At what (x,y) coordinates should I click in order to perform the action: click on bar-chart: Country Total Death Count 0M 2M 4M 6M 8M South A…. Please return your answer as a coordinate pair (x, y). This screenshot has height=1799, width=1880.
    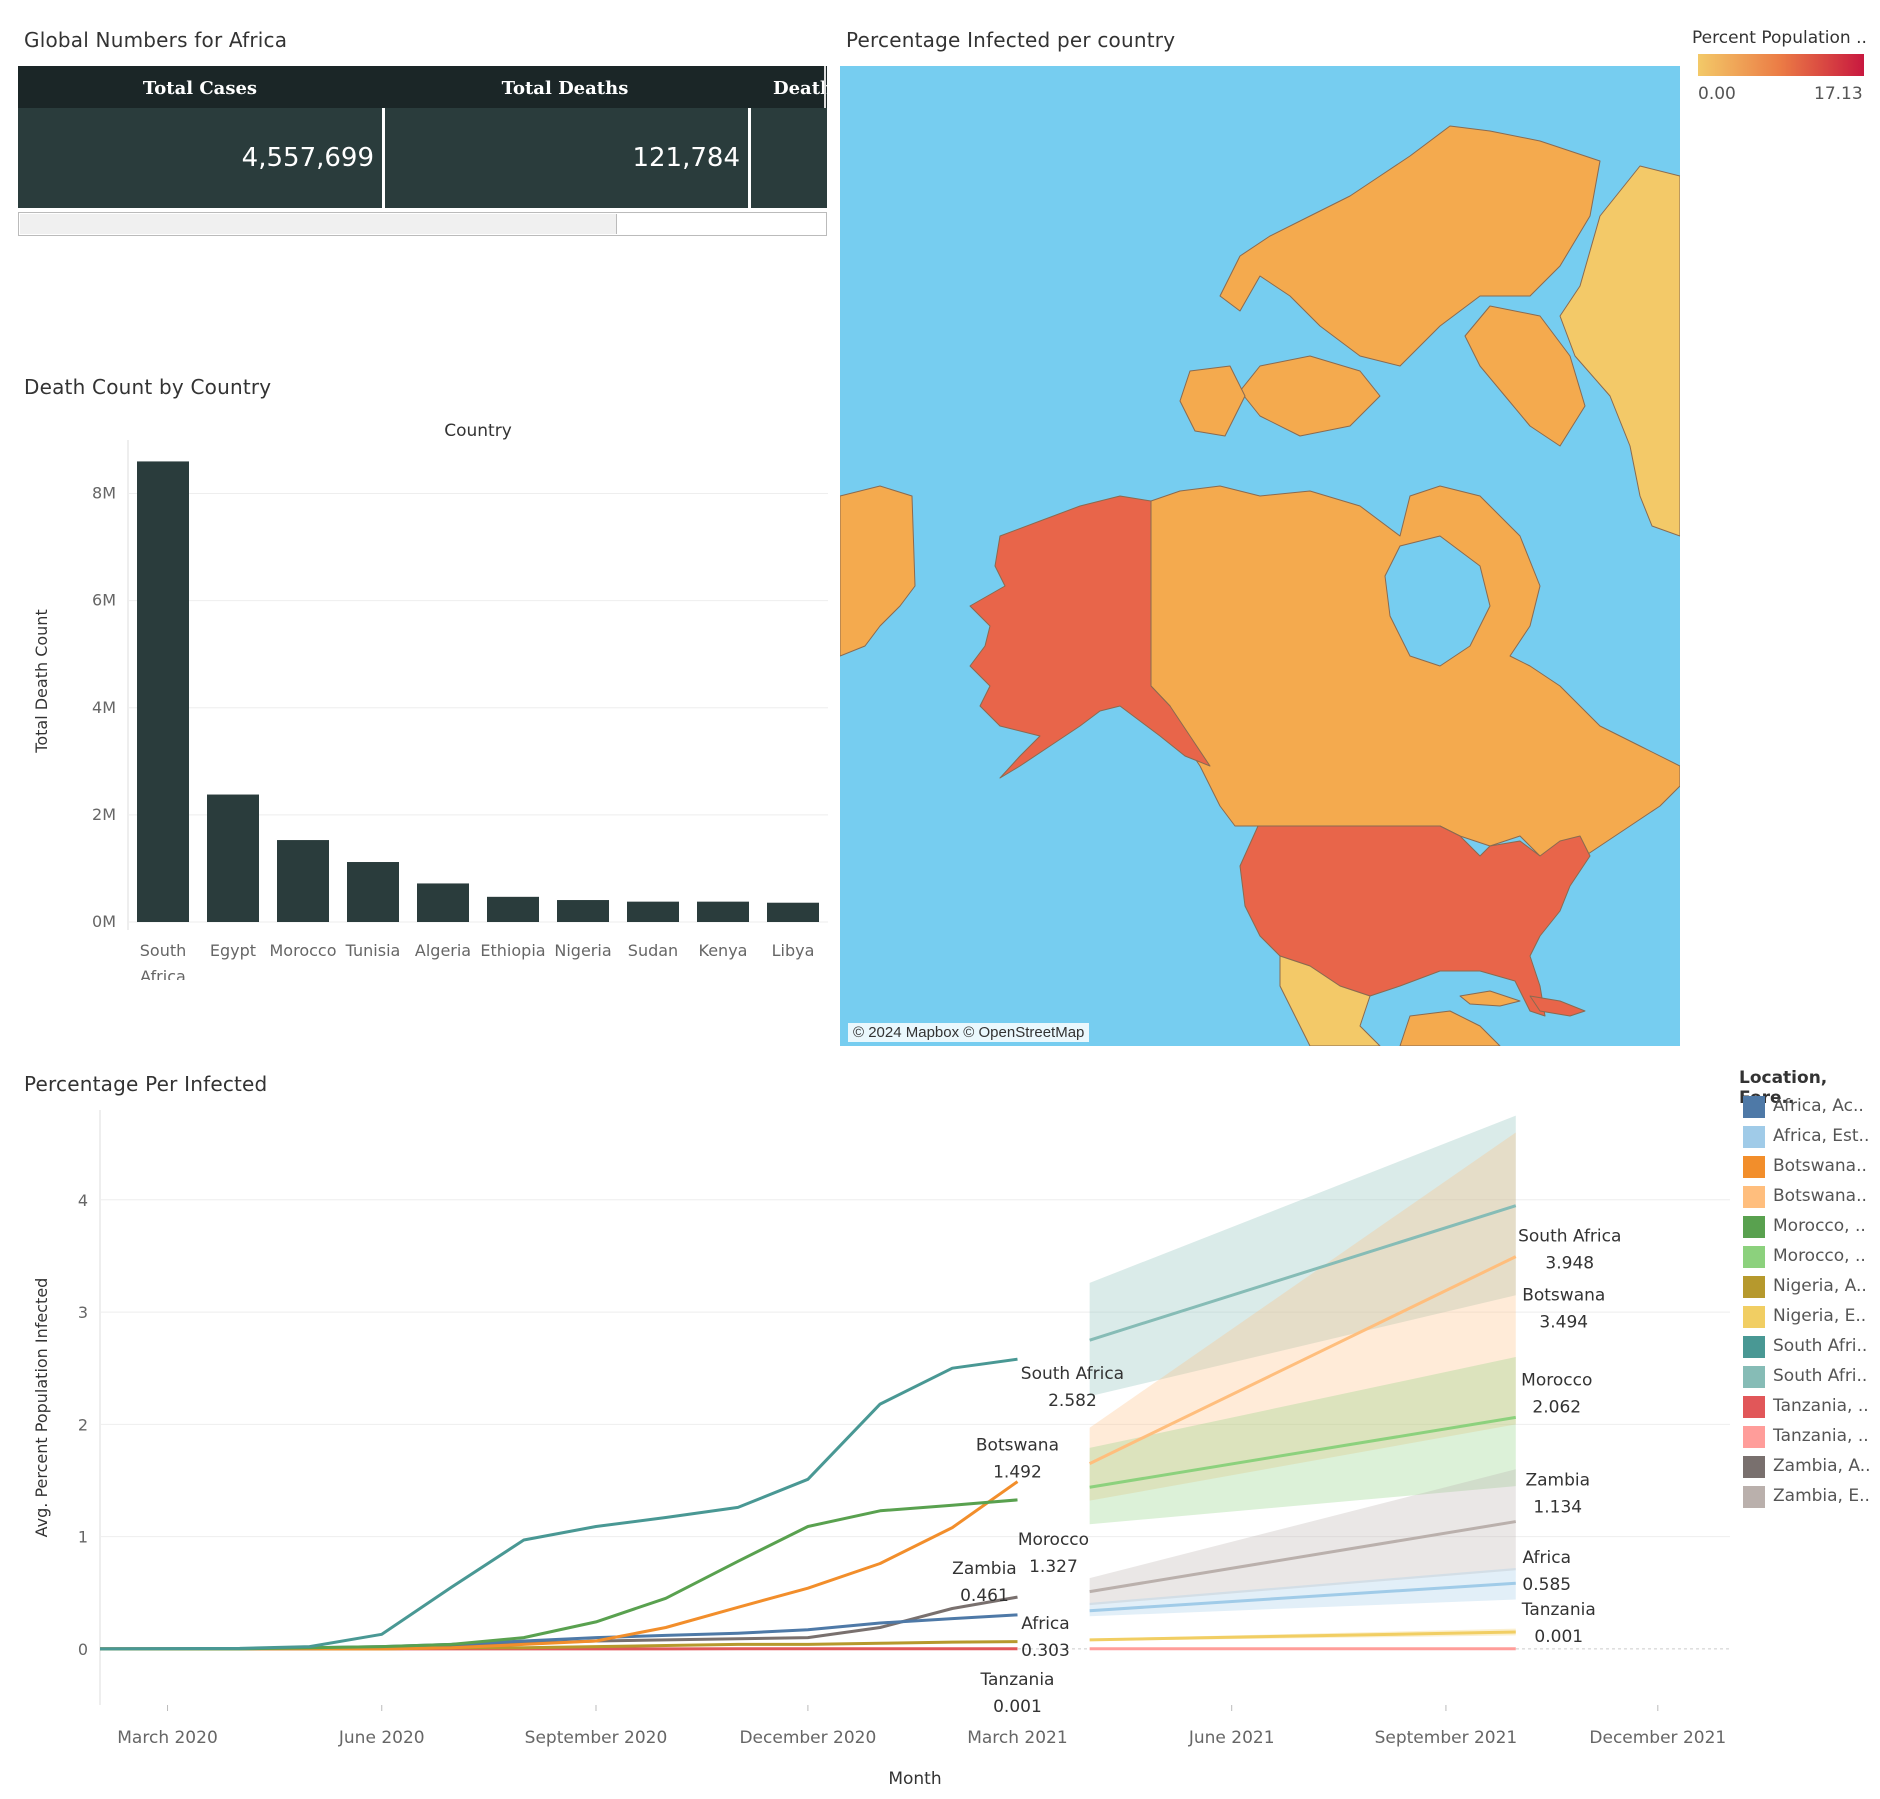
    Looking at the image, I should click on (417, 695).